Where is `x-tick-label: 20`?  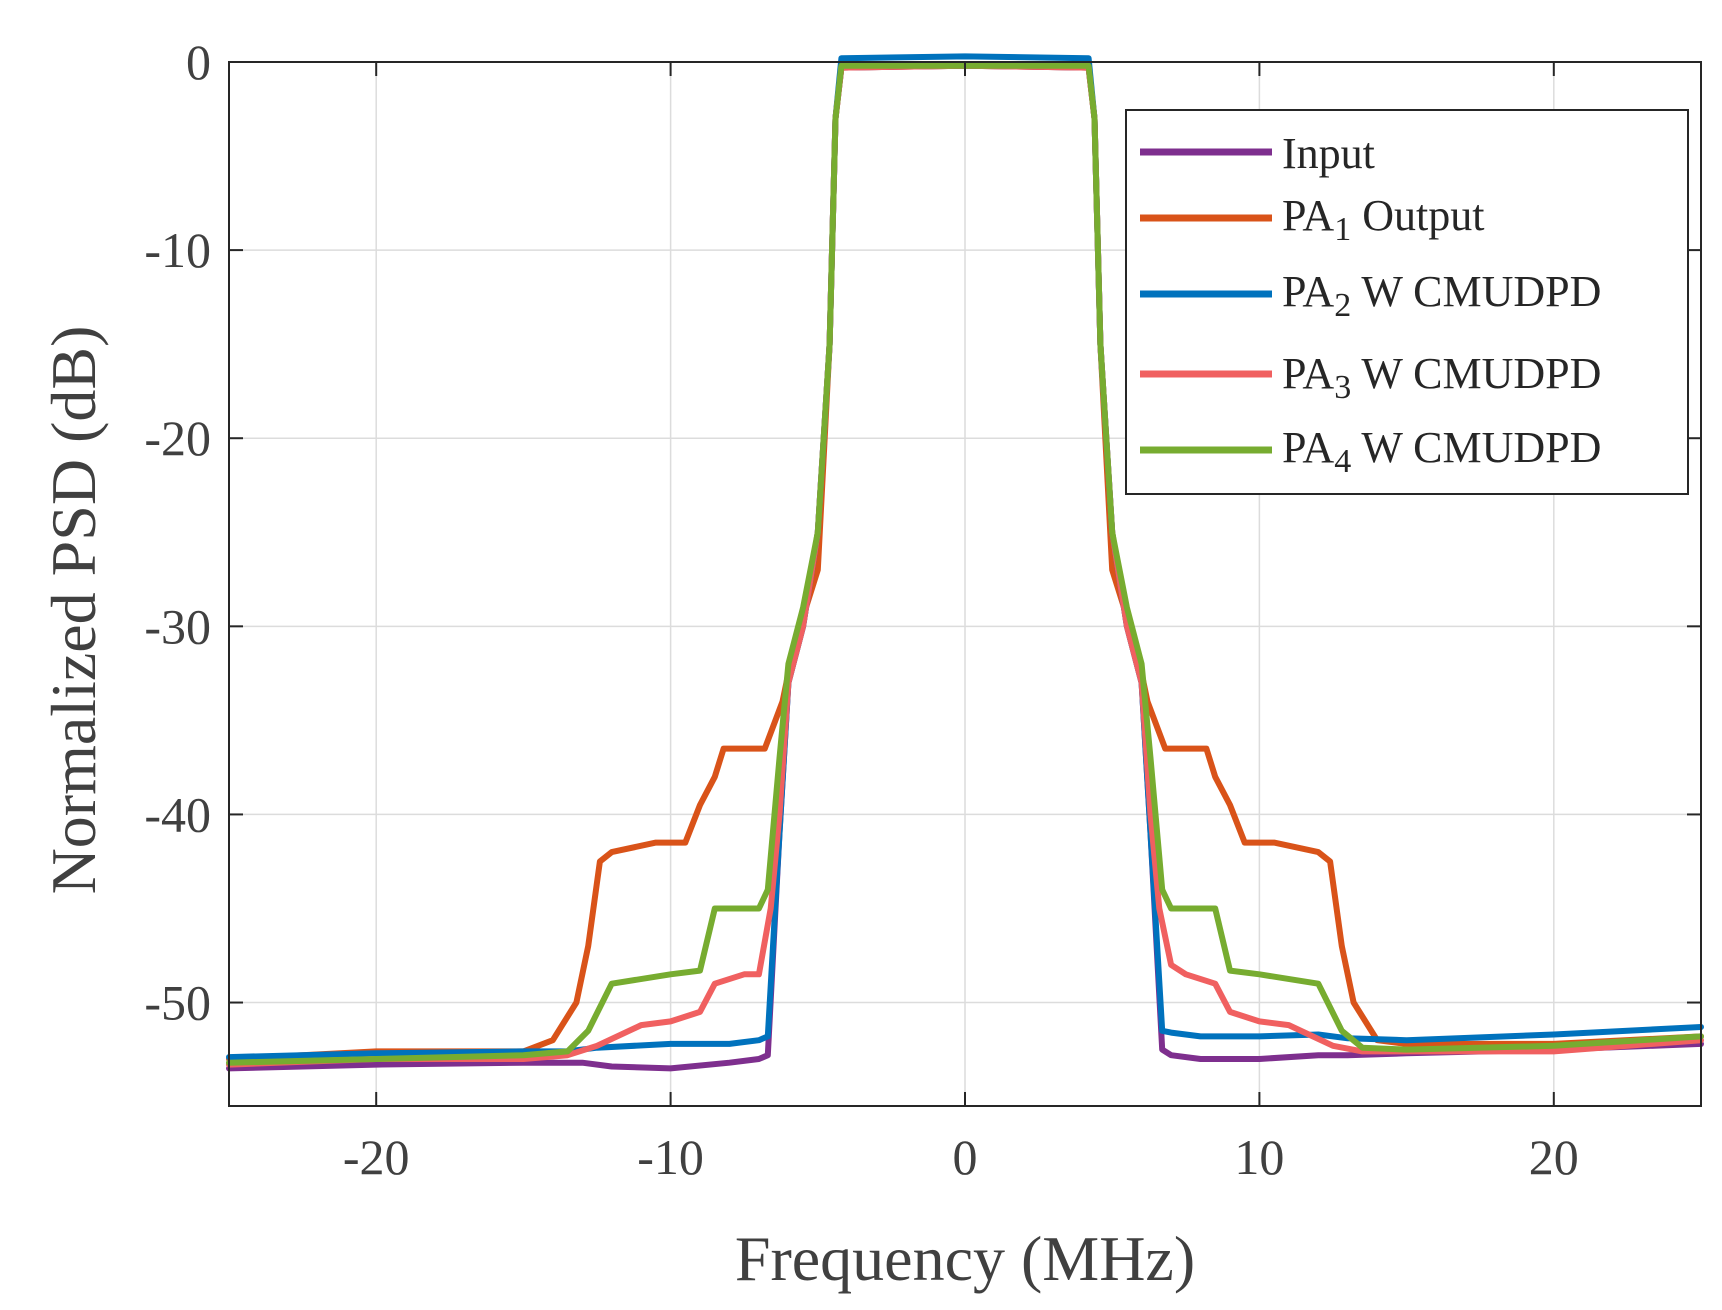 x-tick-label: 20 is located at coordinates (1554, 1157).